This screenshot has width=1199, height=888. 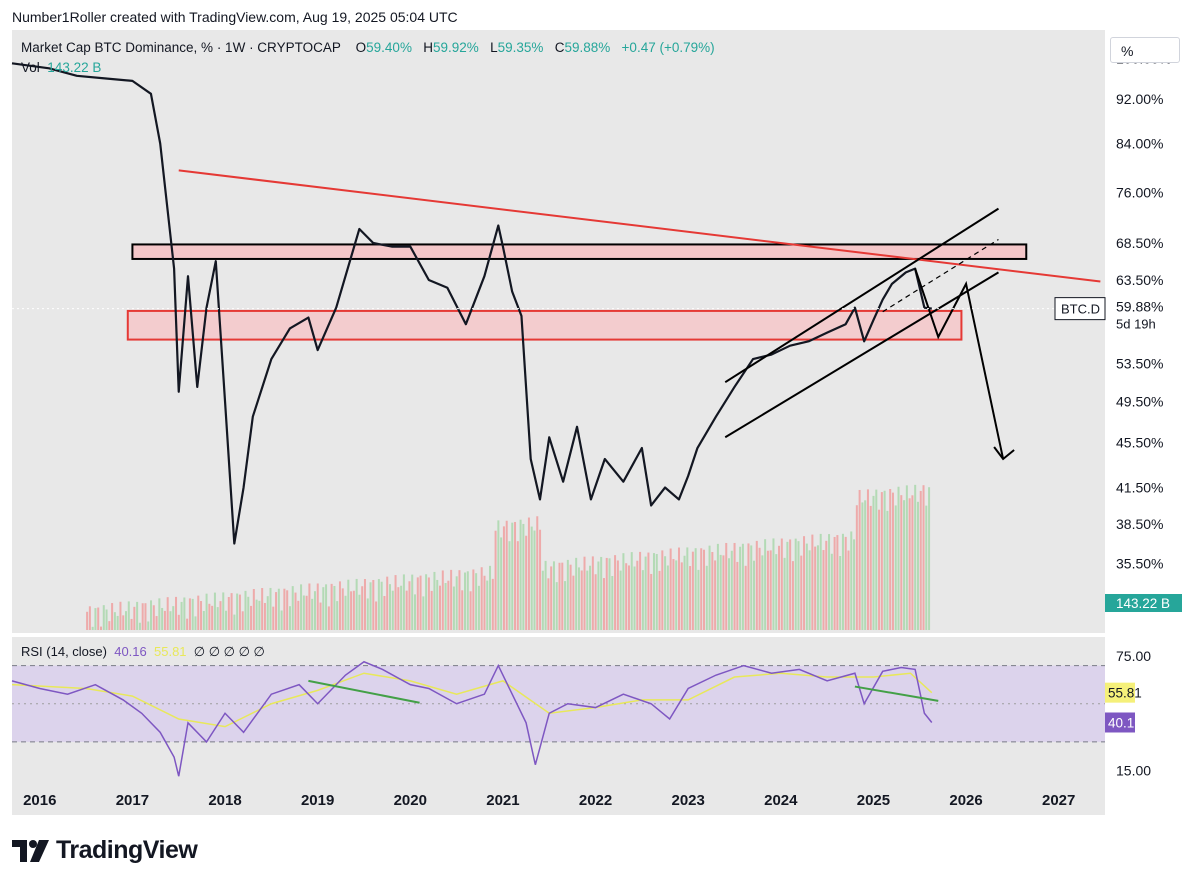 What do you see at coordinates (1139, 99) in the screenshot?
I see `price-tick-label: 92.00%` at bounding box center [1139, 99].